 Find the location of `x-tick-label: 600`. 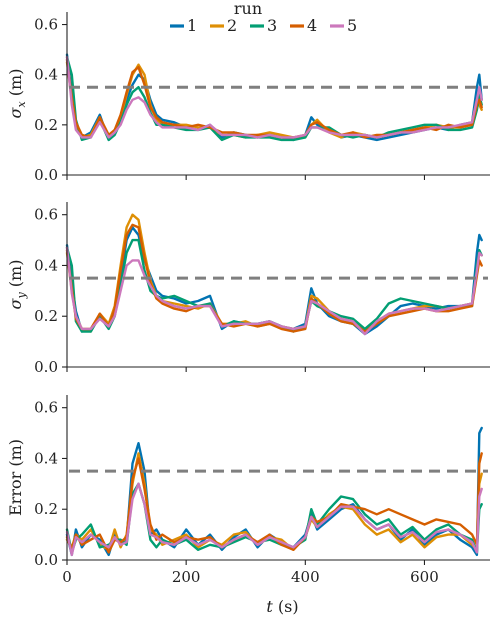

x-tick-label: 600 is located at coordinates (424, 577).